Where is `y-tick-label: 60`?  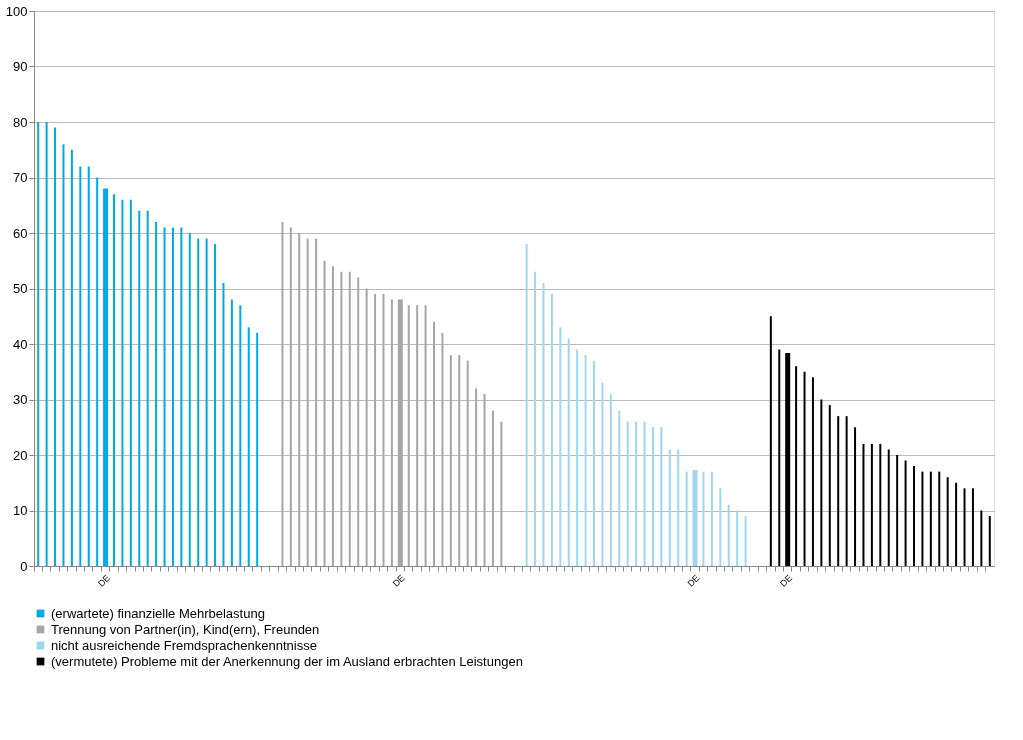
y-tick-label: 60 is located at coordinates (20, 233).